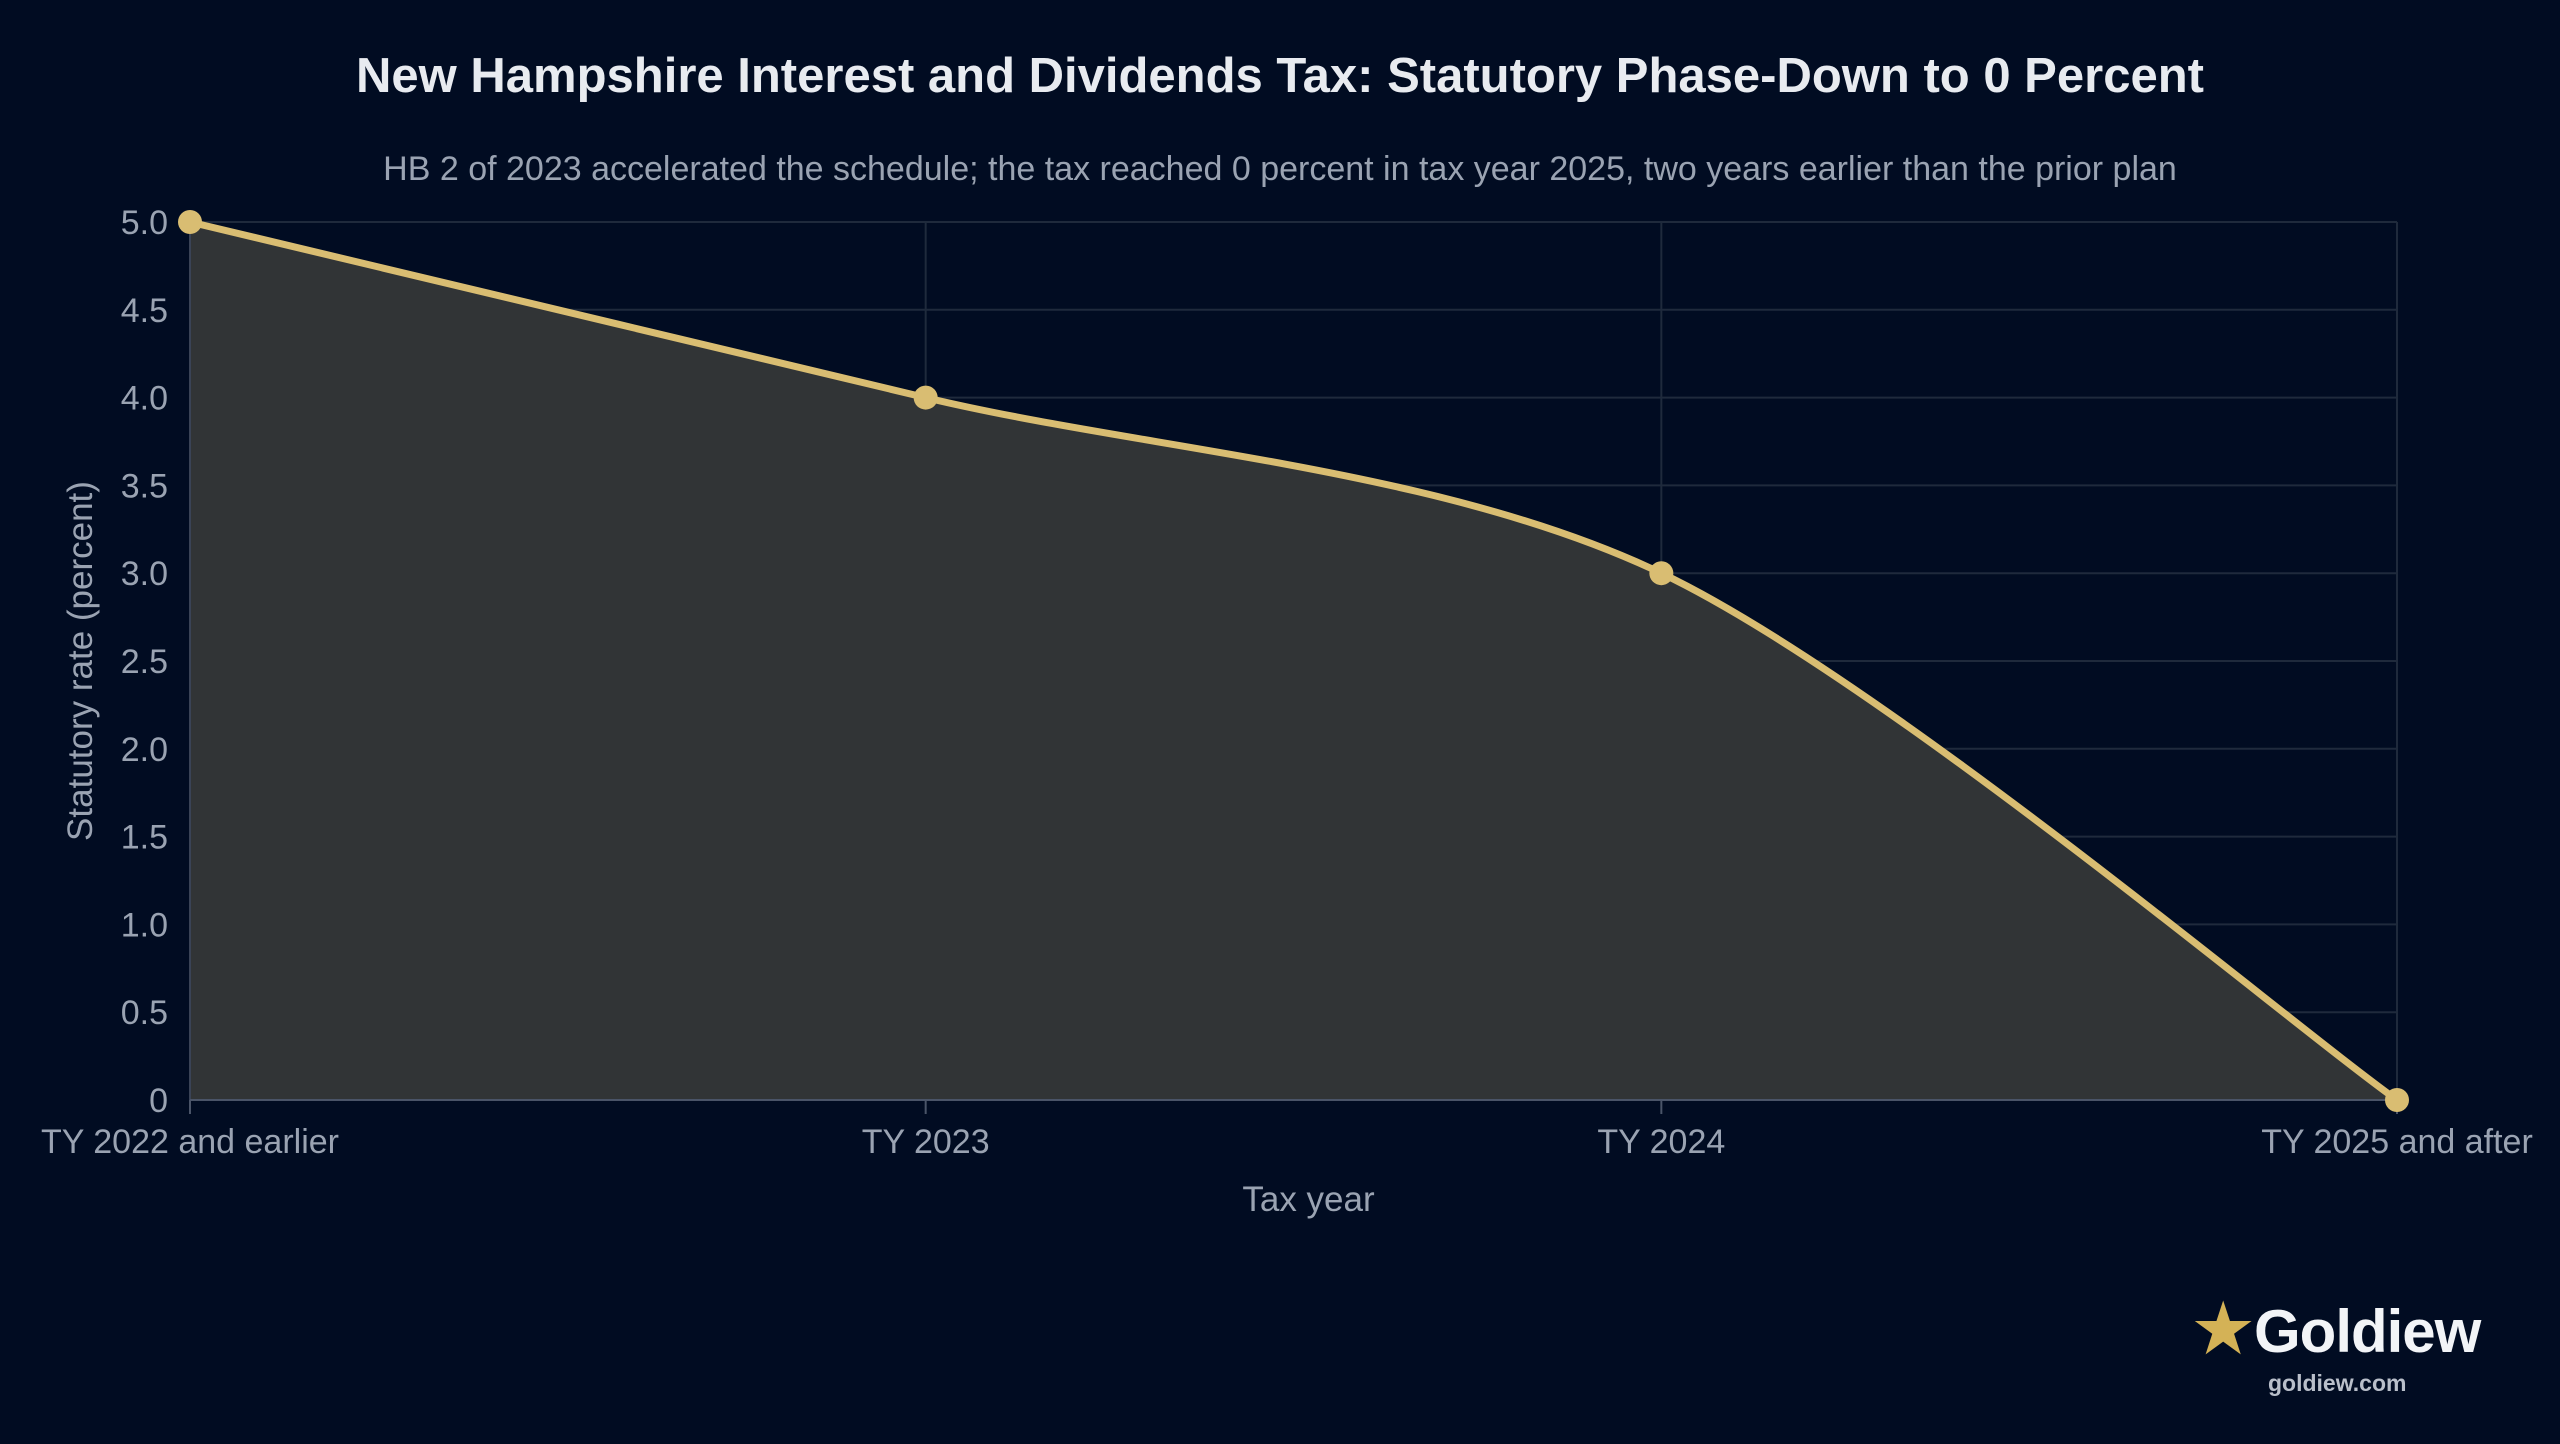  I want to click on y-tick-label: 2.5, so click(144, 662).